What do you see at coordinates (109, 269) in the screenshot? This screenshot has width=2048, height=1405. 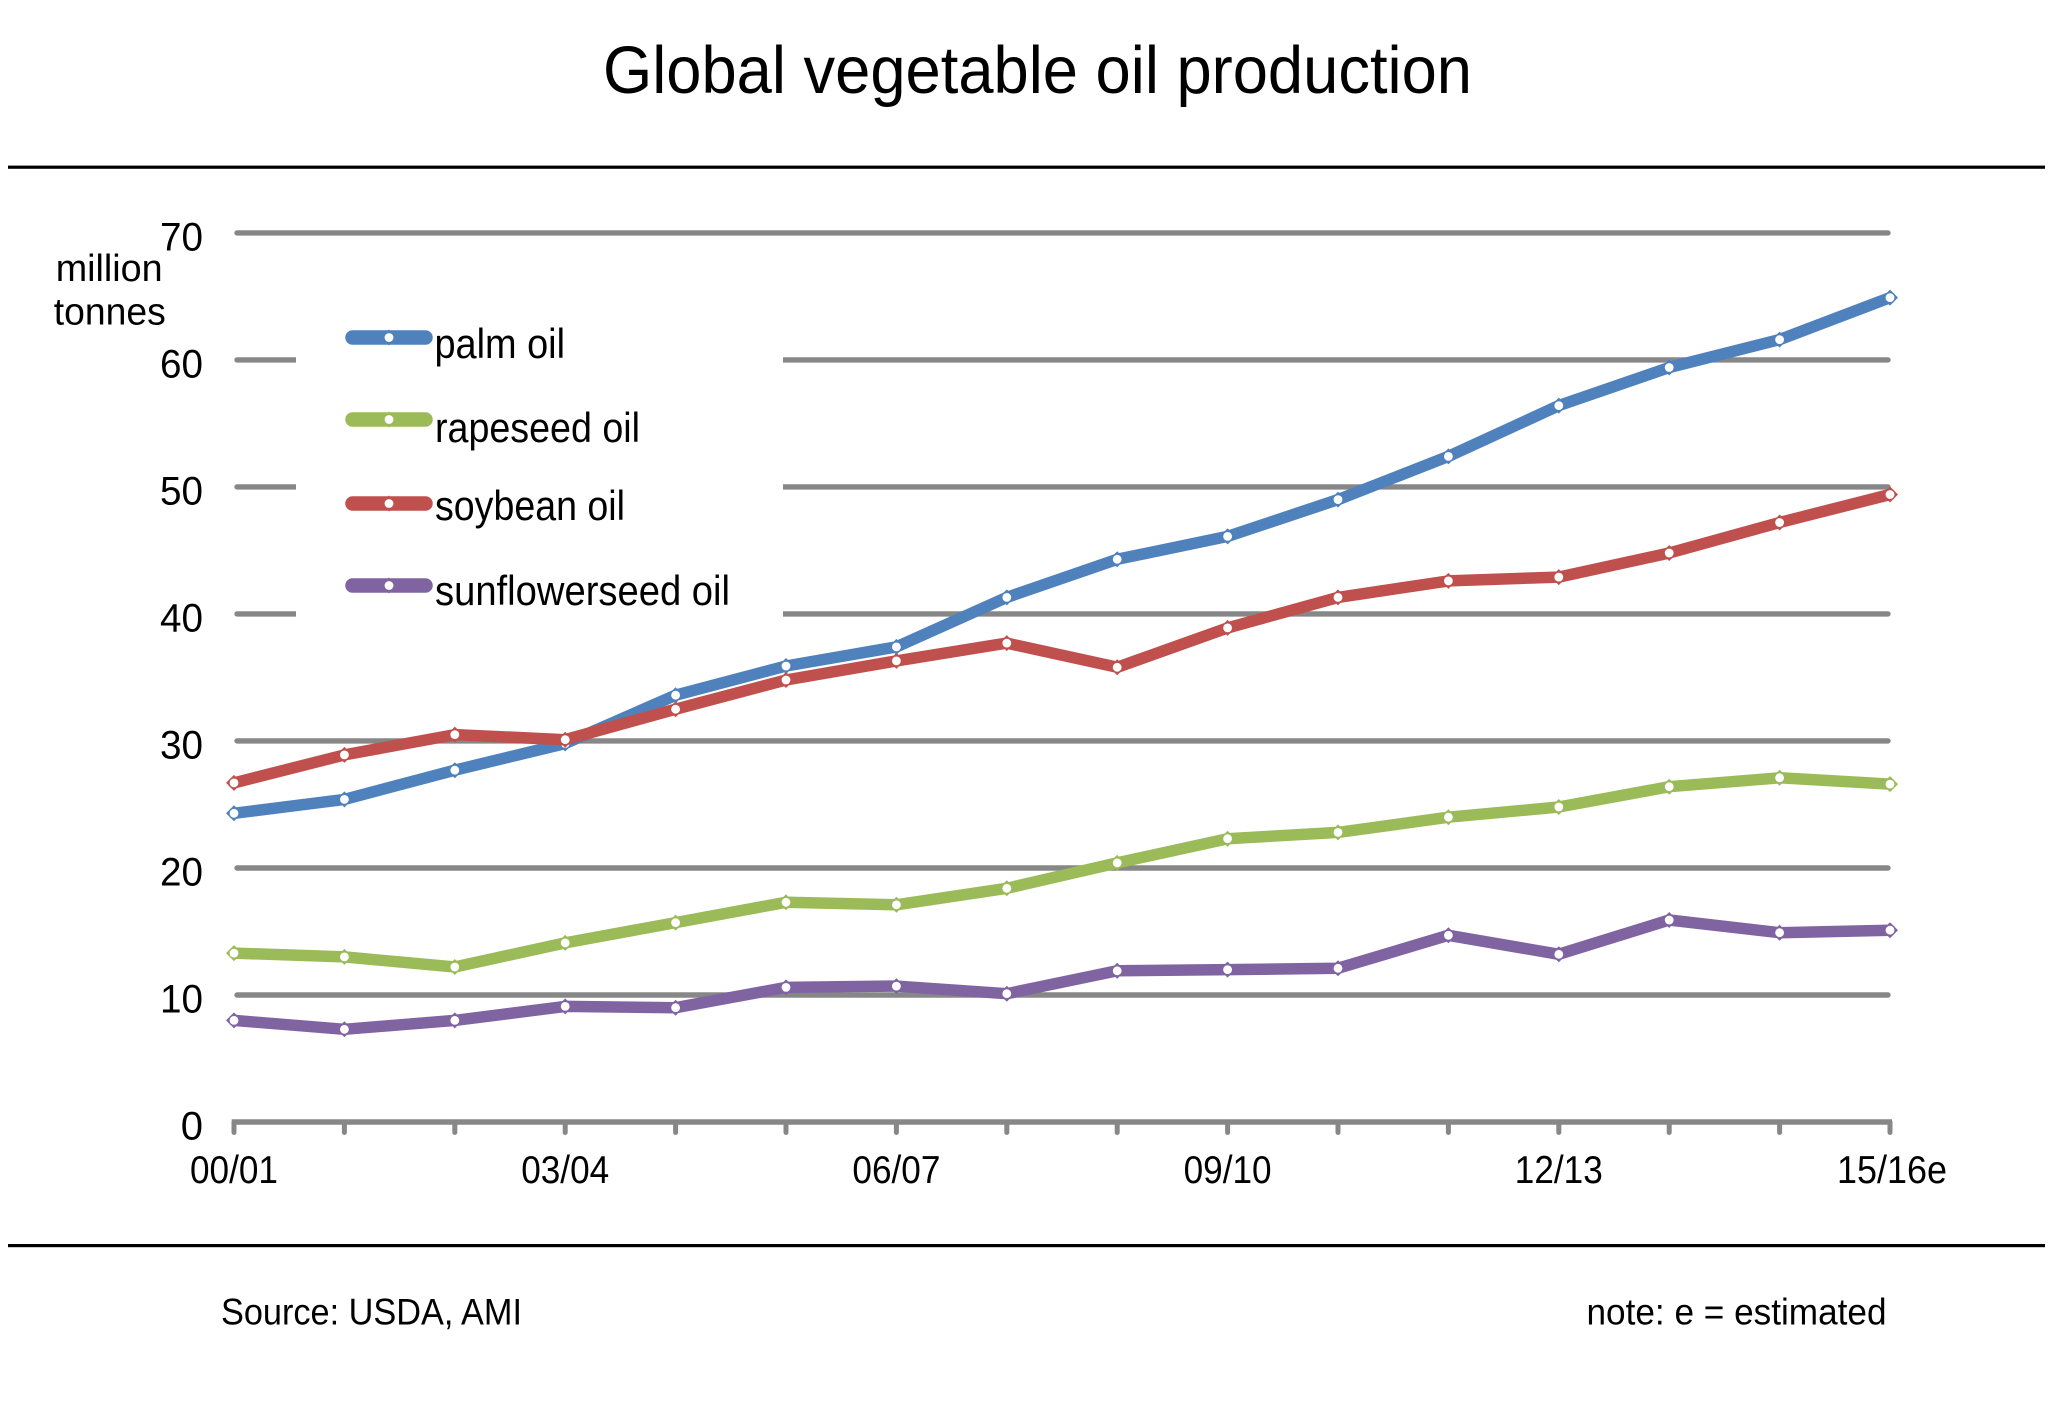 I see `svg-text: million` at bounding box center [109, 269].